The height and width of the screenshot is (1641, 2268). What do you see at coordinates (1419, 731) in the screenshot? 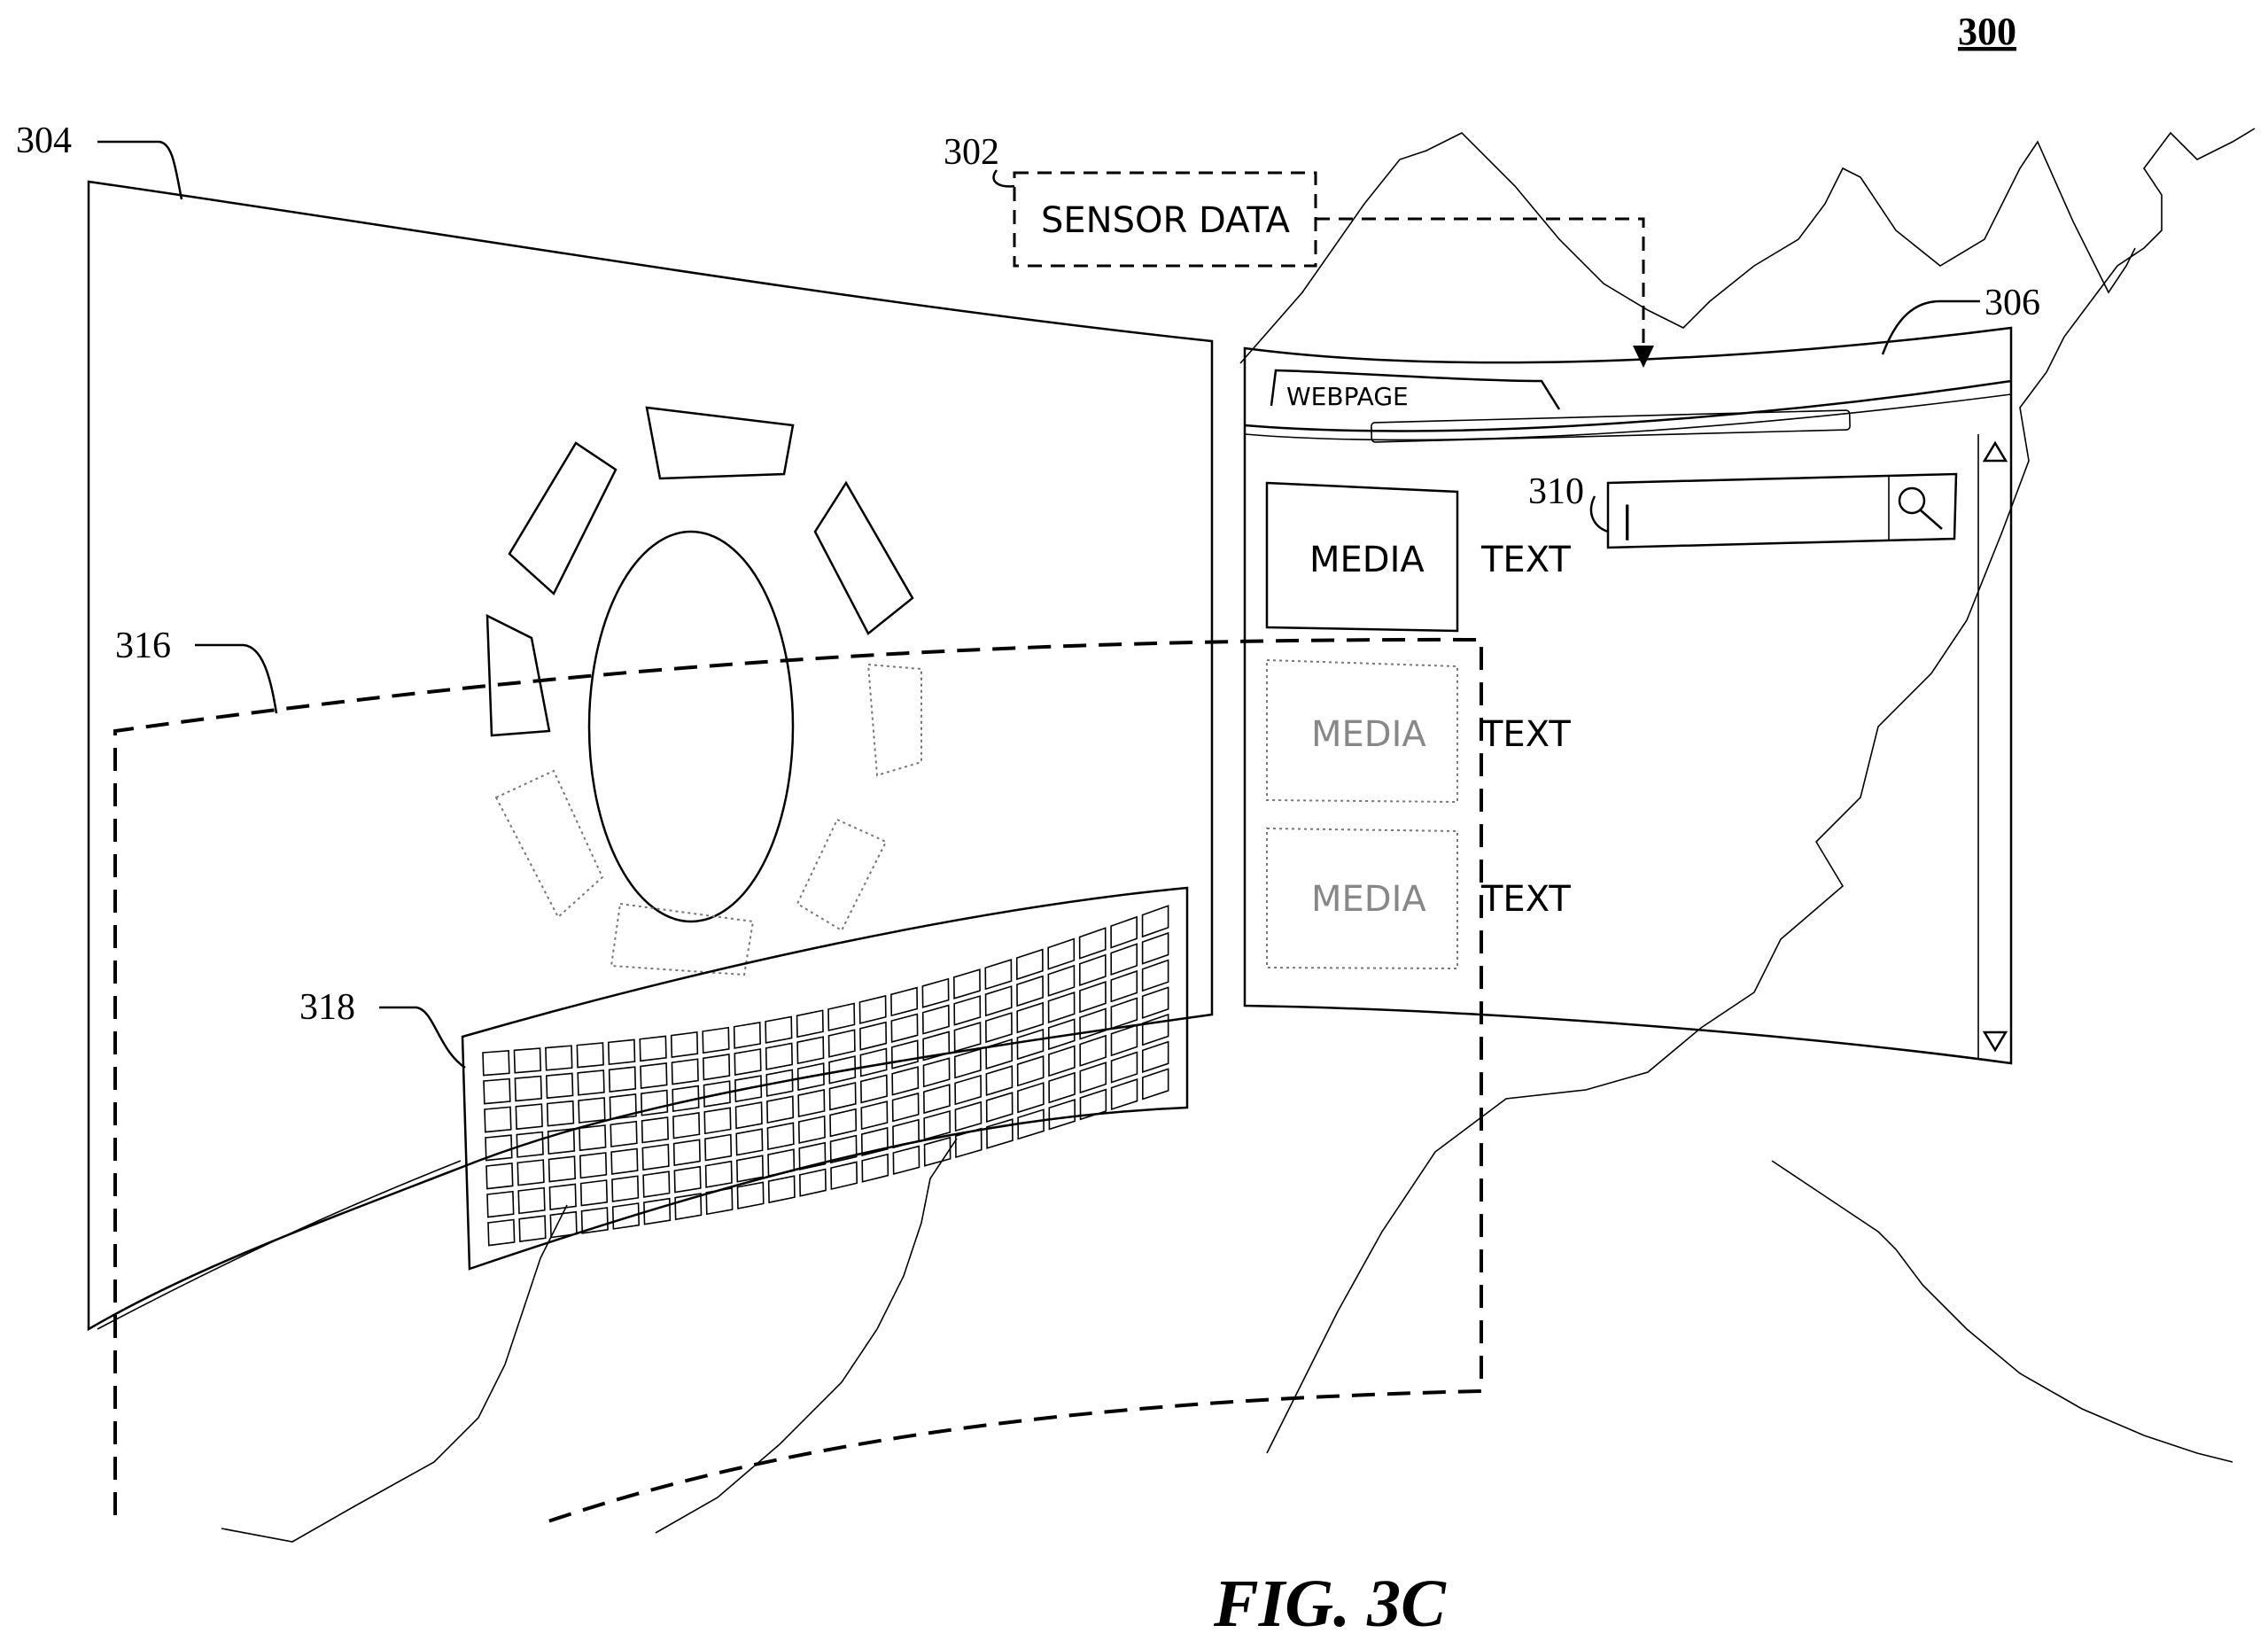
I see `media-item-2: MEDIA TEXT` at bounding box center [1419, 731].